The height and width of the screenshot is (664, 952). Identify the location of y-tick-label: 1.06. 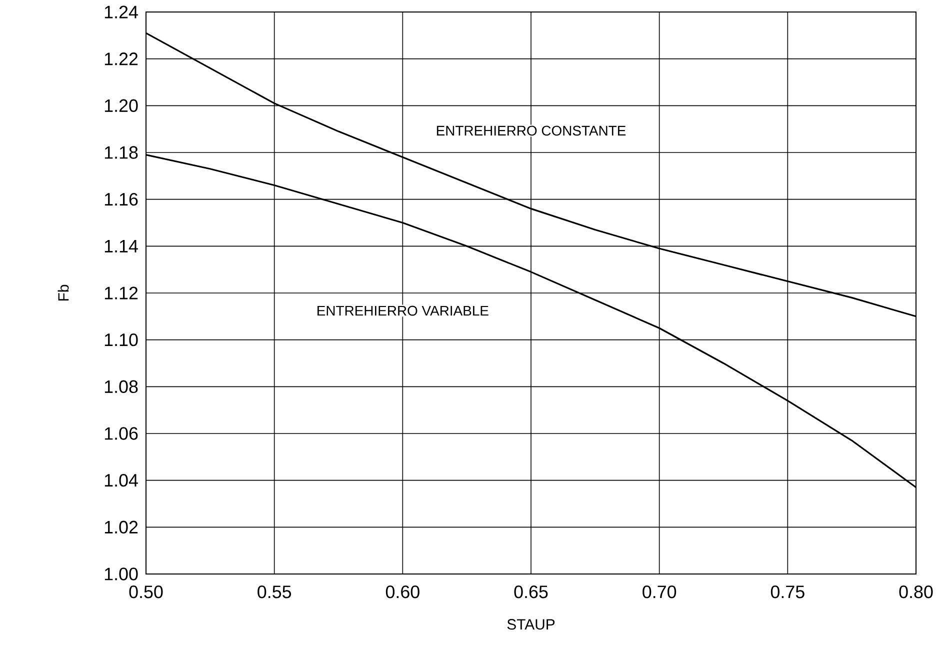
(121, 433).